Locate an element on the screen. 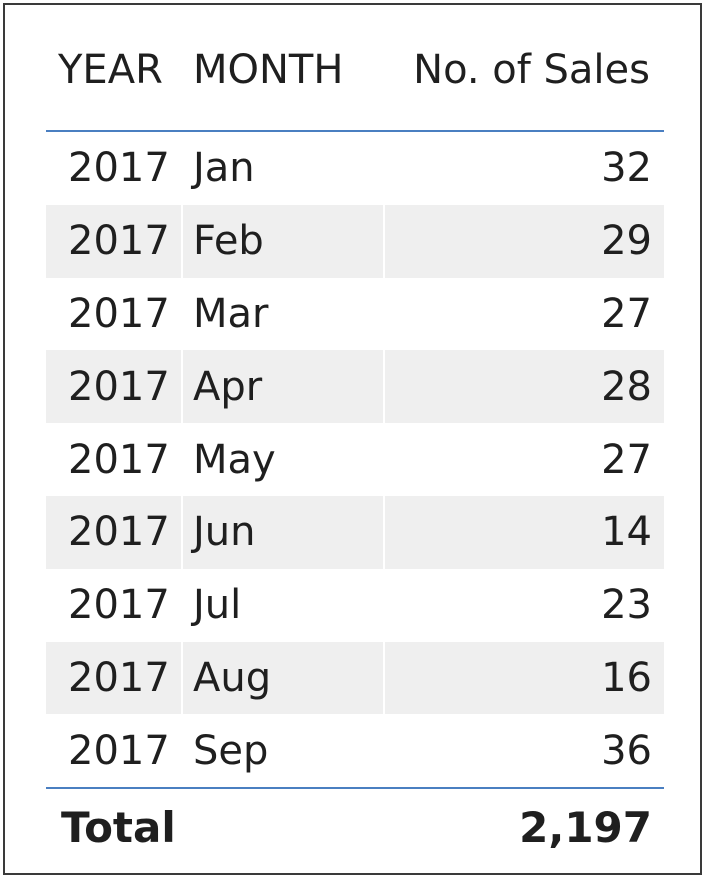 The width and height of the screenshot is (709, 882). table-row: 2017 Aug 16 is located at coordinates (355, 678).